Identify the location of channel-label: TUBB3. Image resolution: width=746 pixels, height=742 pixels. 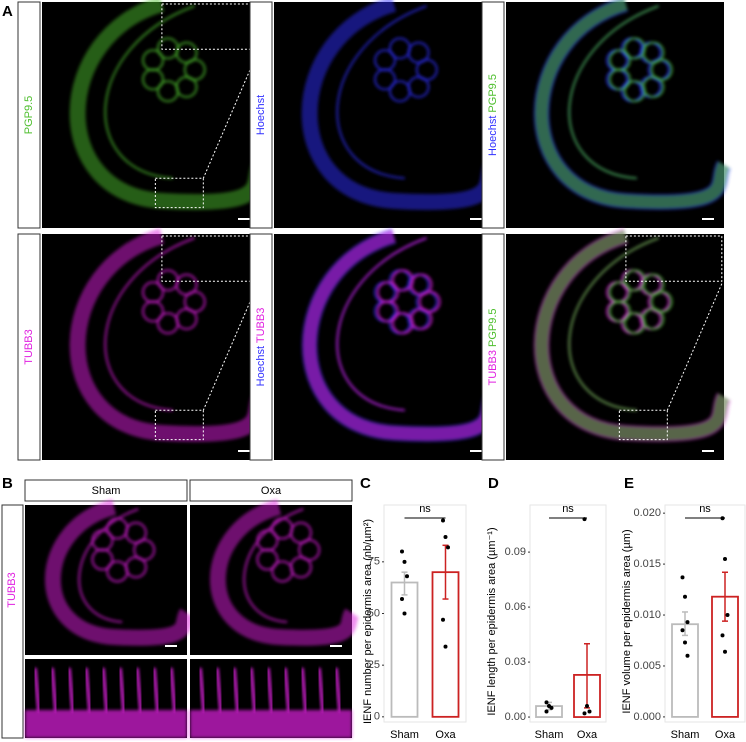
(12, 589).